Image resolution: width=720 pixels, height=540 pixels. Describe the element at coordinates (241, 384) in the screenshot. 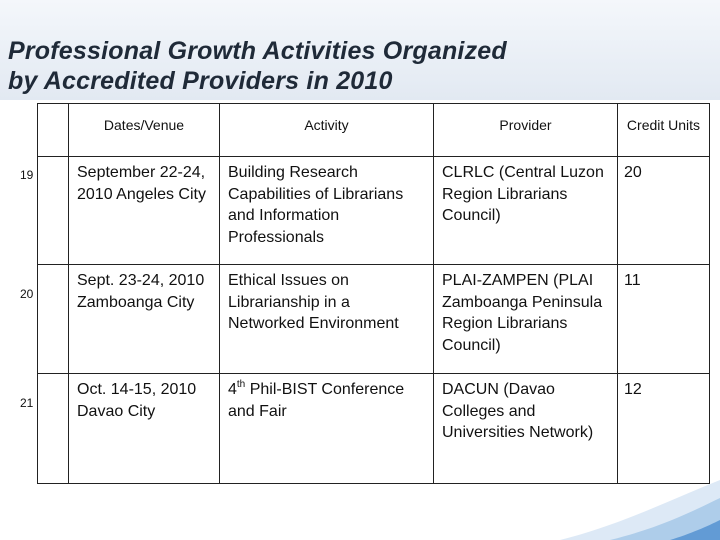

I see `activity-ordinal-suffix: th` at that location.